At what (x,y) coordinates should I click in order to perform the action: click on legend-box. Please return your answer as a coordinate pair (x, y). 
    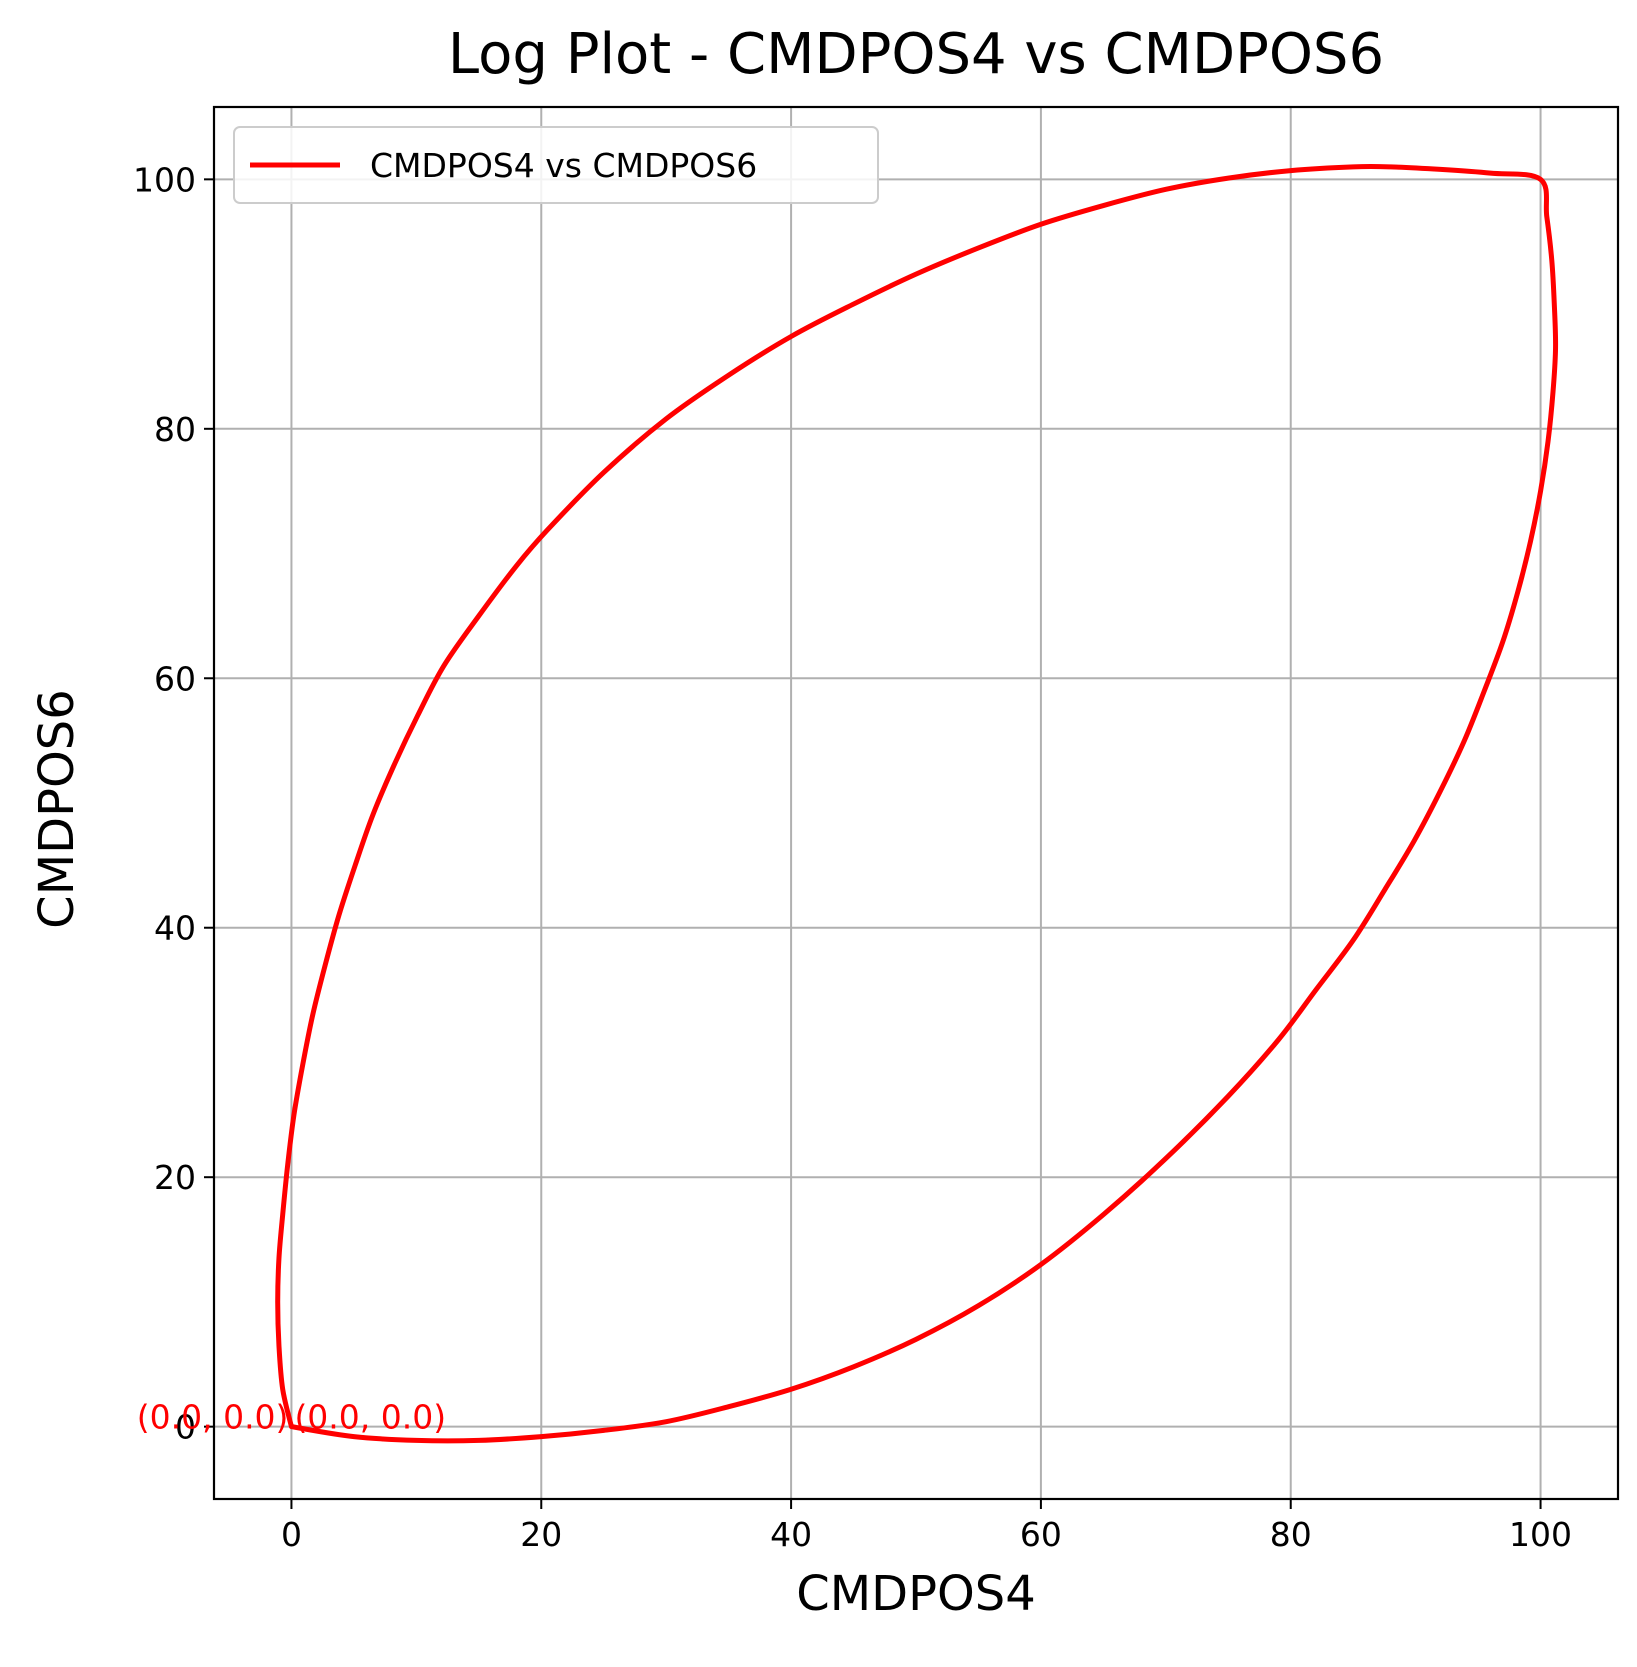
    Looking at the image, I should click on (556, 165).